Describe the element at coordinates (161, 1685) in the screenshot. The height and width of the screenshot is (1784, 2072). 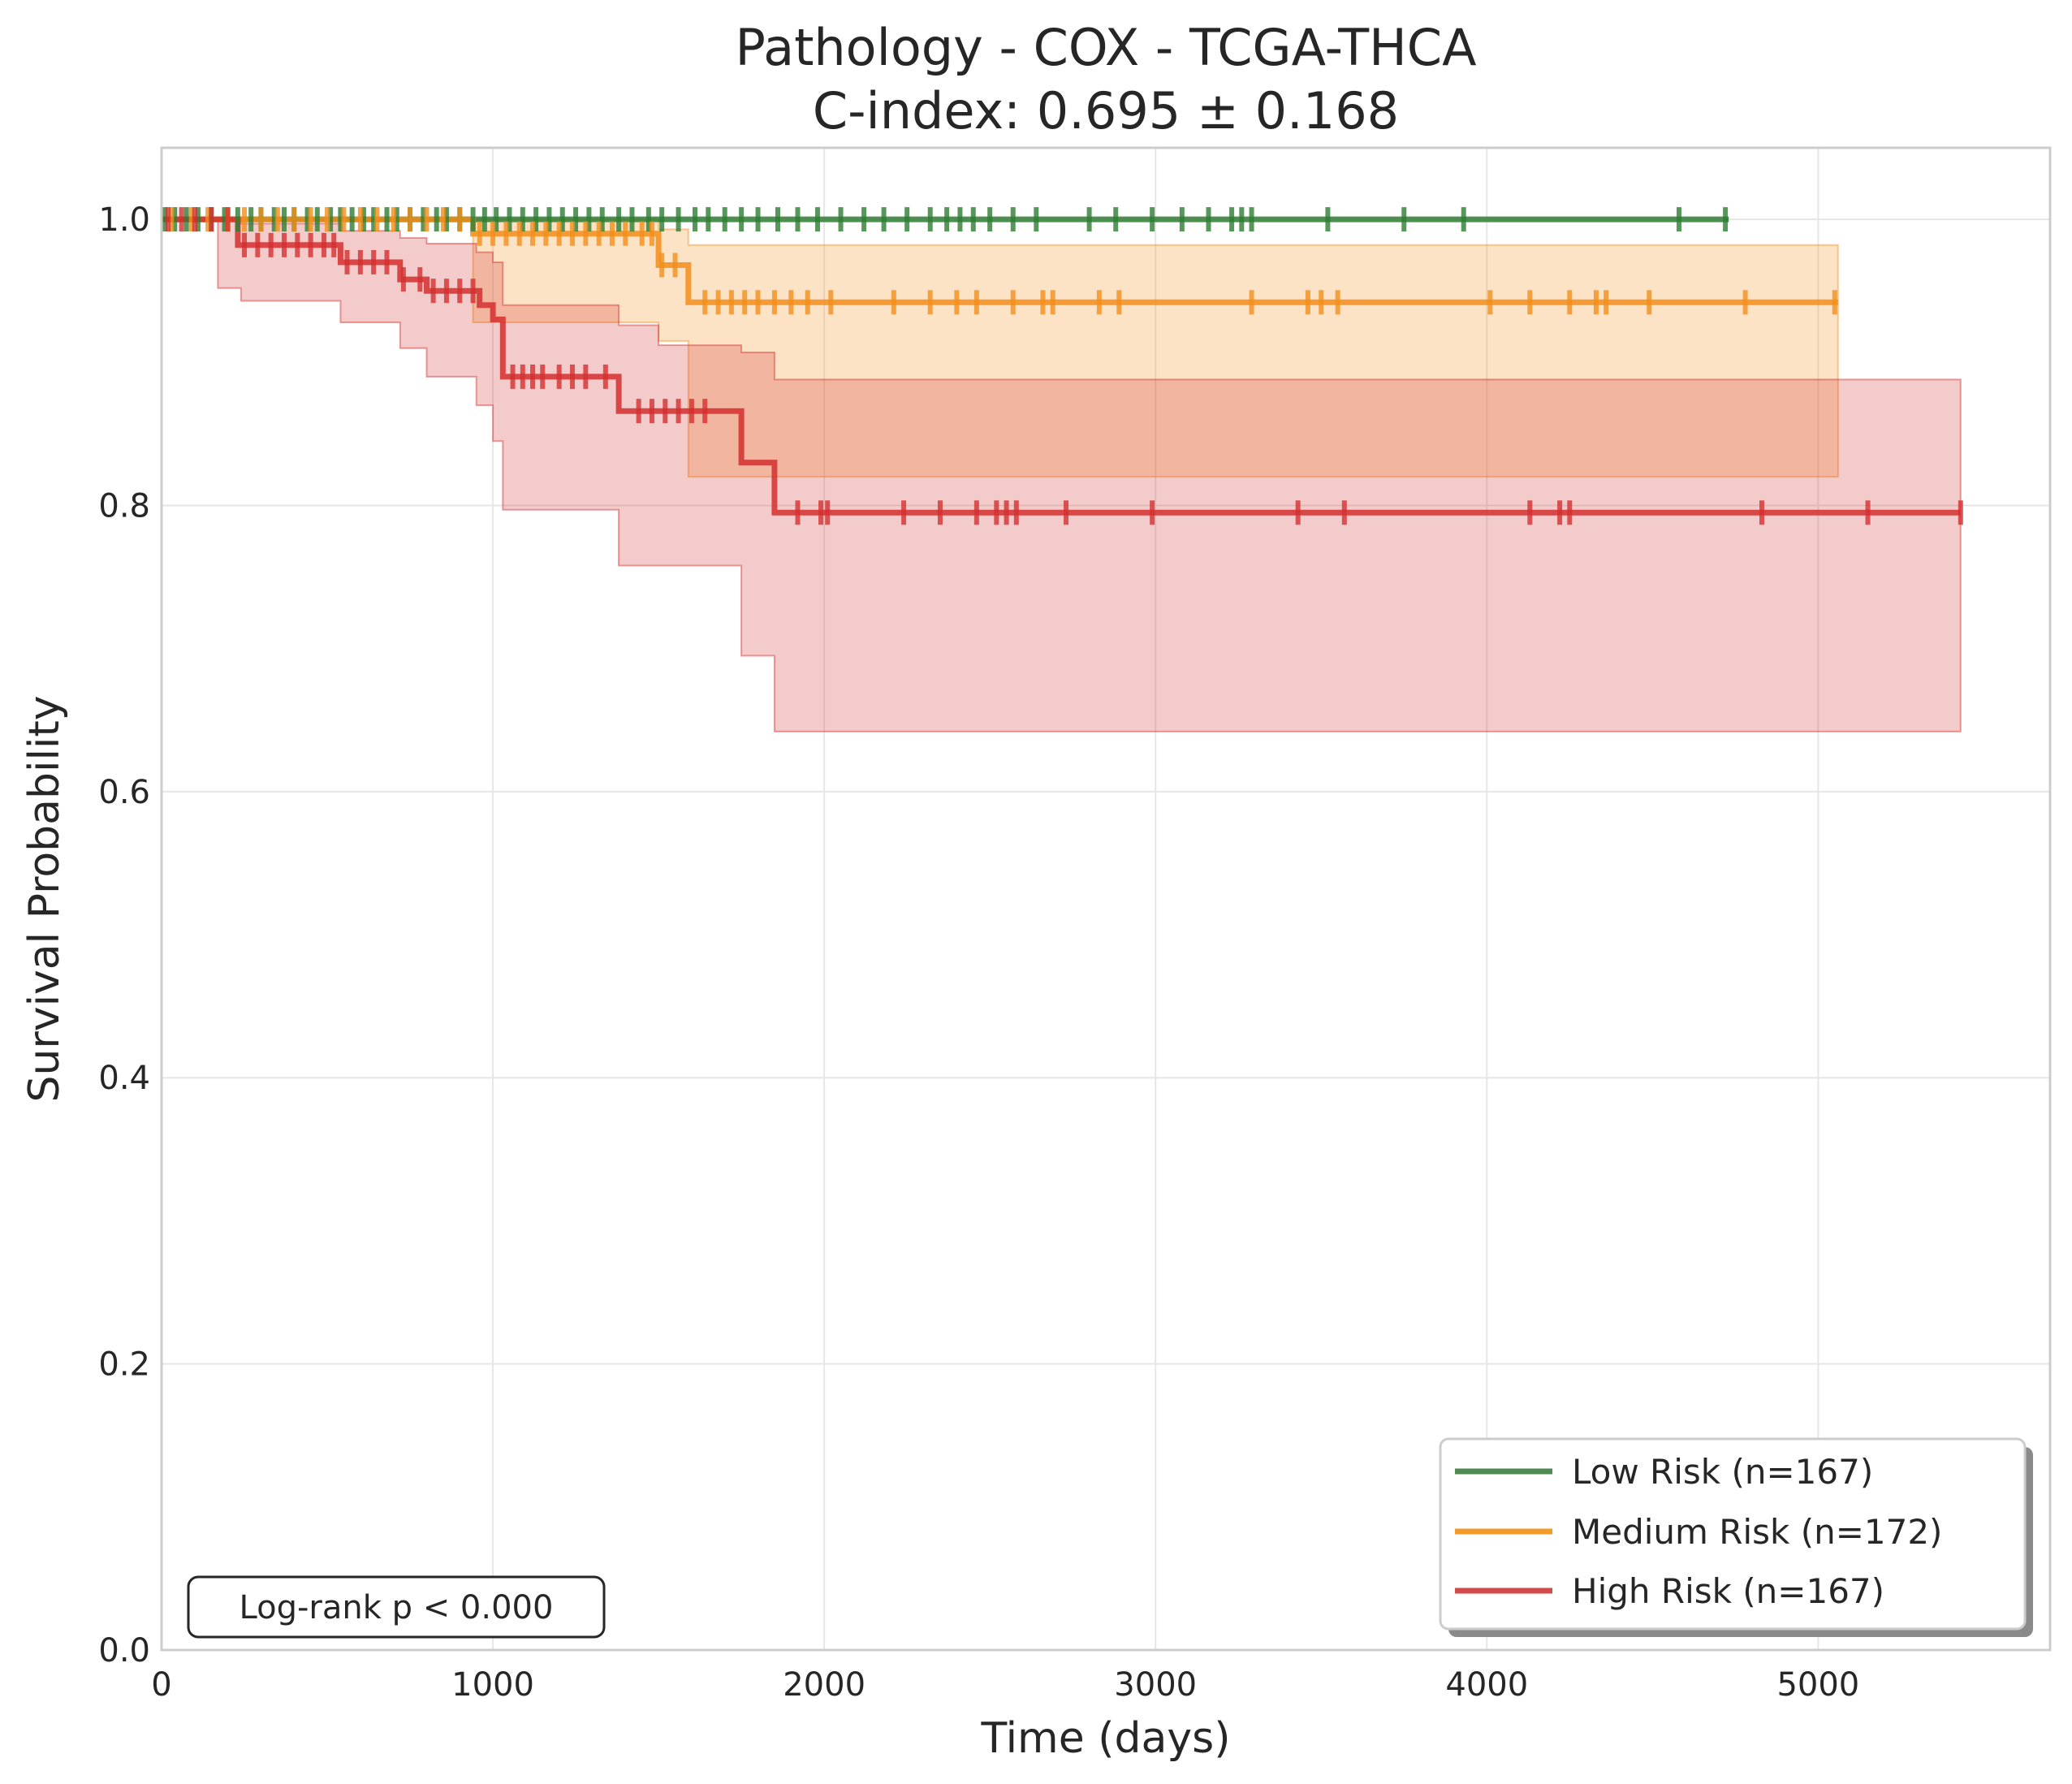
I see `x-tick-label: 0` at that location.